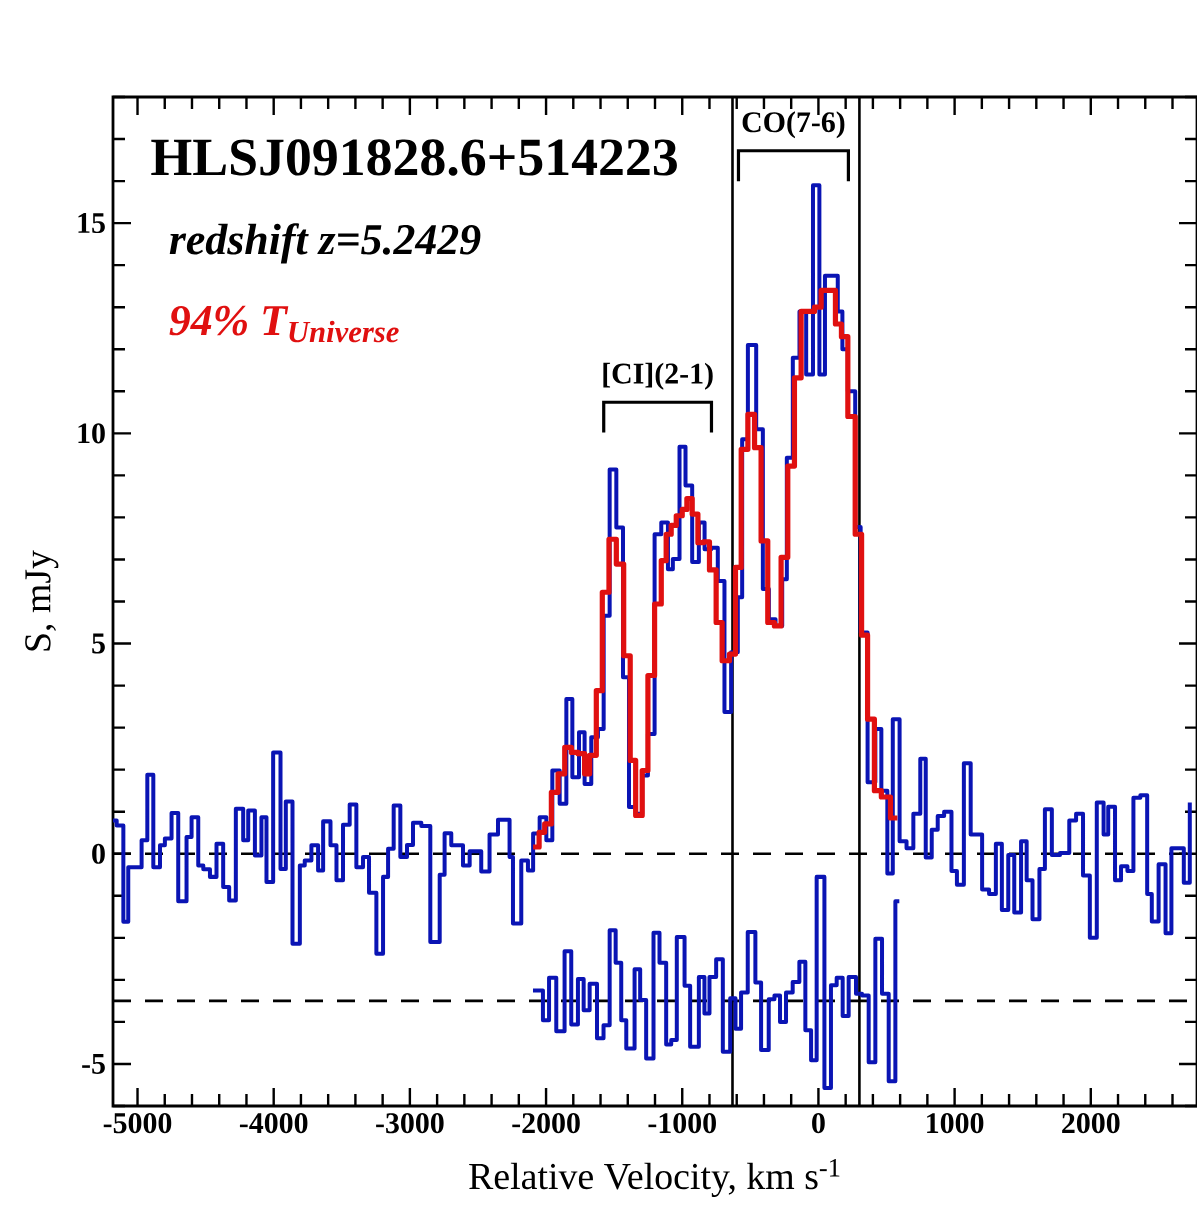 The image size is (1197, 1226). Describe the element at coordinates (93, 1064) in the screenshot. I see `y-tick-label: -5` at that location.